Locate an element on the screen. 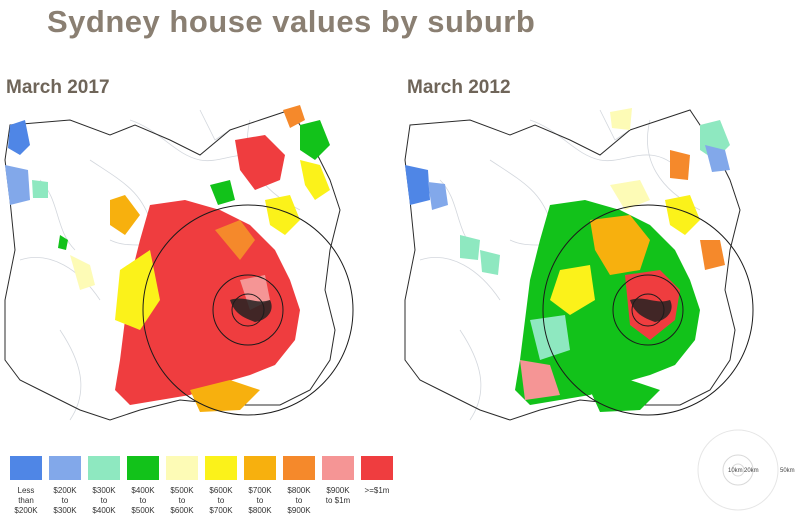 The image size is (800, 516). legend-label: $300K to $400K is located at coordinates (104, 500).